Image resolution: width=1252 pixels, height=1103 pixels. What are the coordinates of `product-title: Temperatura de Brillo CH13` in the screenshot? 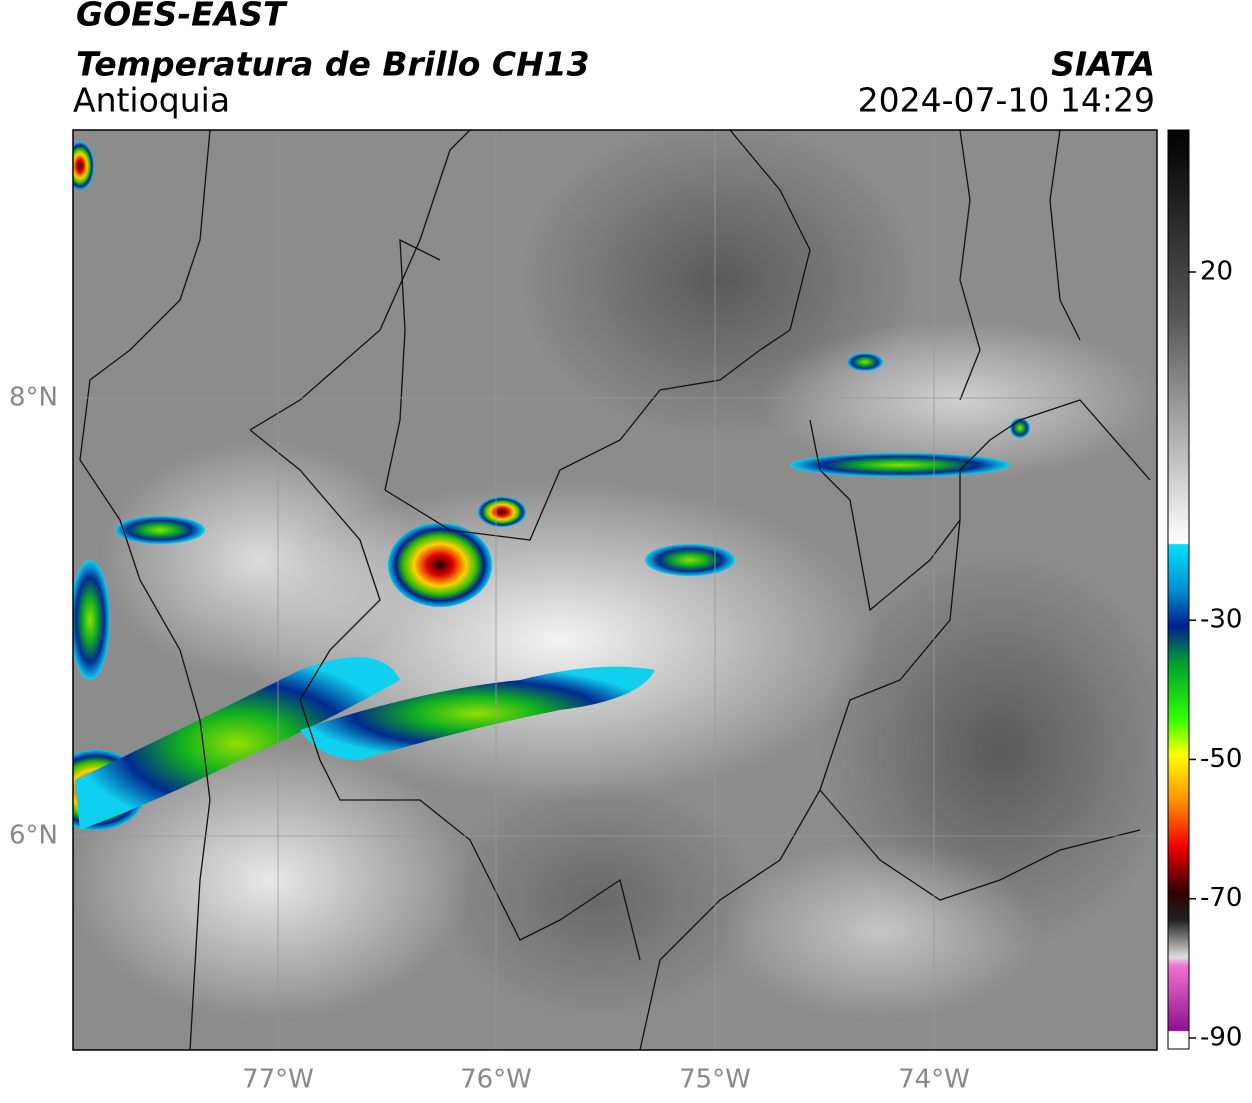 It's located at (333, 64).